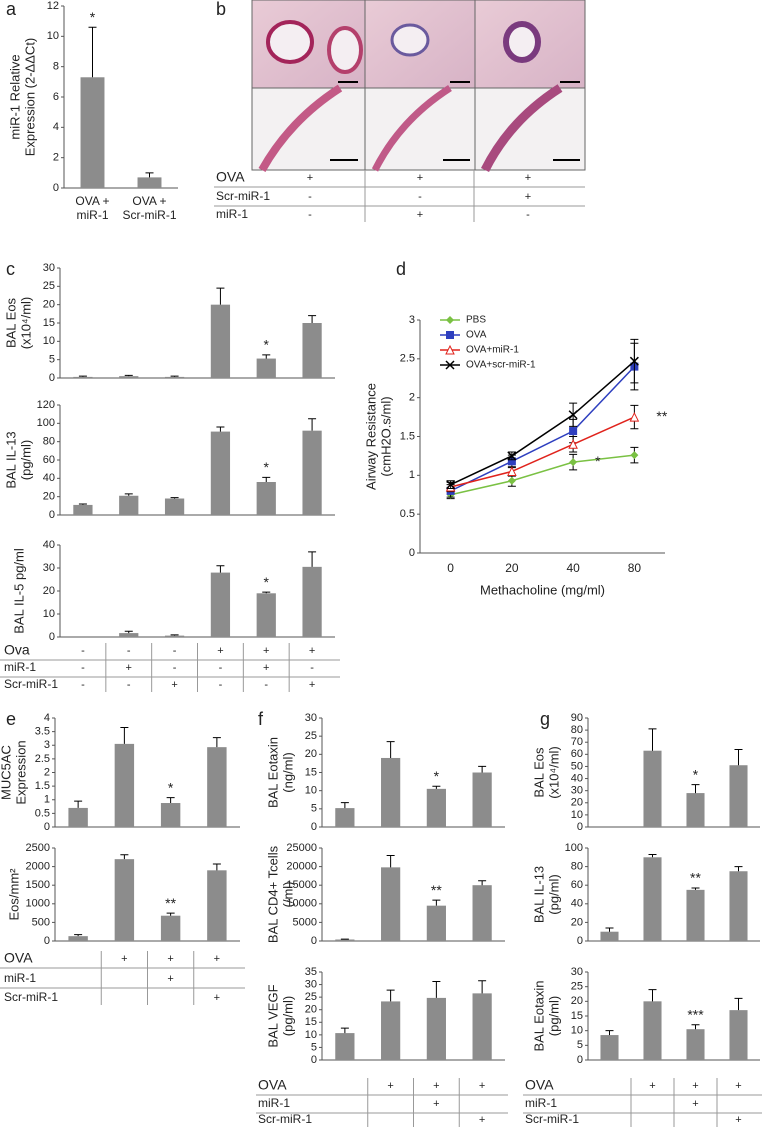 This screenshot has width=767, height=1127. I want to click on y-tick-label: 4, so click(47, 718).